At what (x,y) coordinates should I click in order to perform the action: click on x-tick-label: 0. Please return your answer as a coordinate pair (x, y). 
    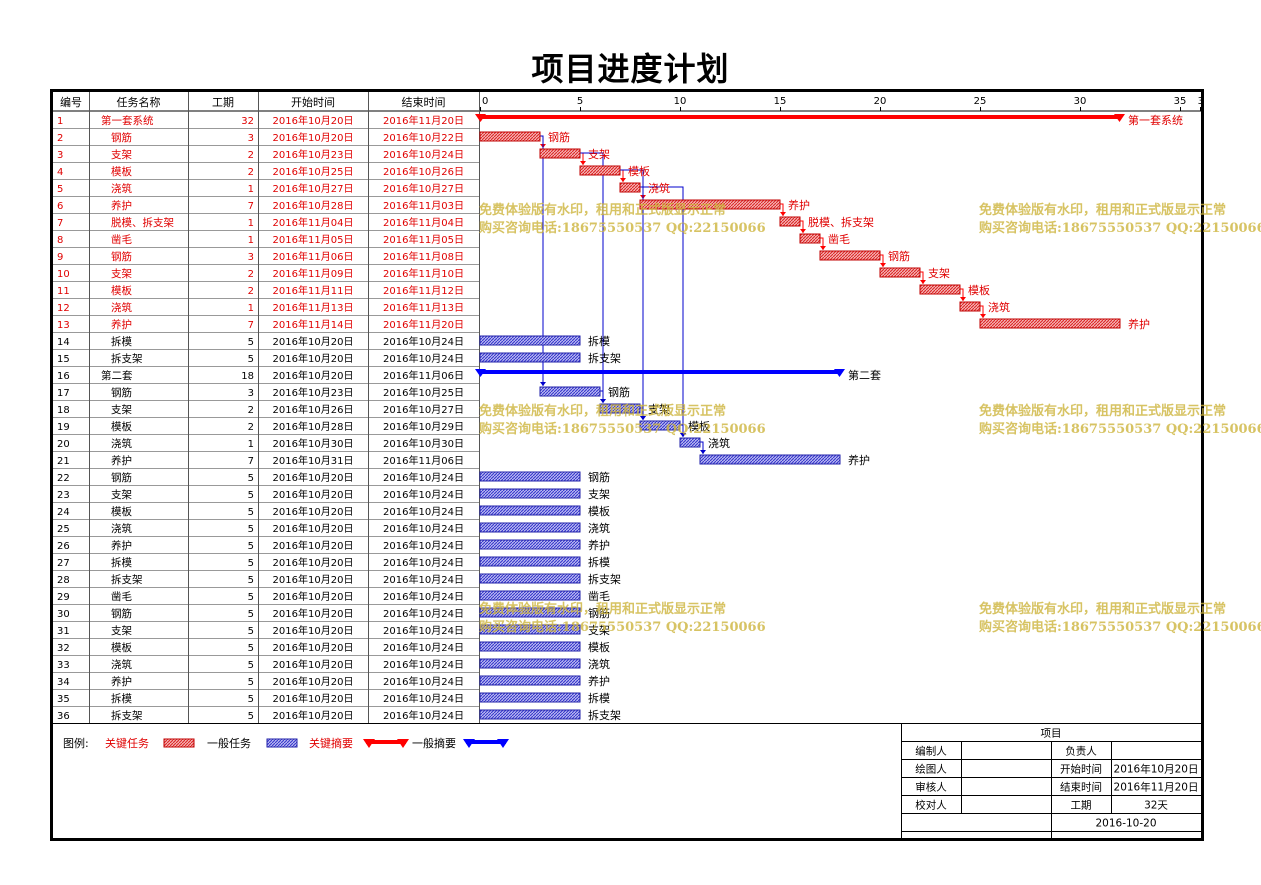
    Looking at the image, I should click on (485, 101).